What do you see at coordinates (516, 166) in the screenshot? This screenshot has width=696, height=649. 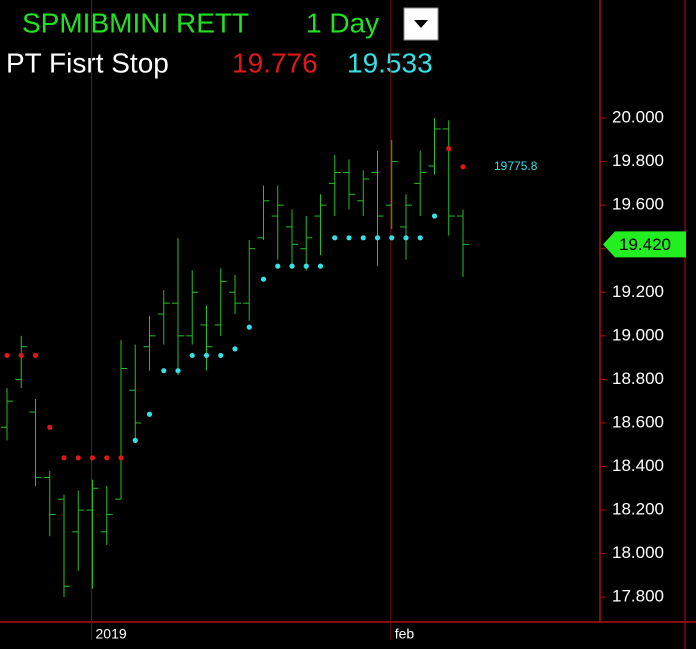 I see `annotation: 19775.8` at bounding box center [516, 166].